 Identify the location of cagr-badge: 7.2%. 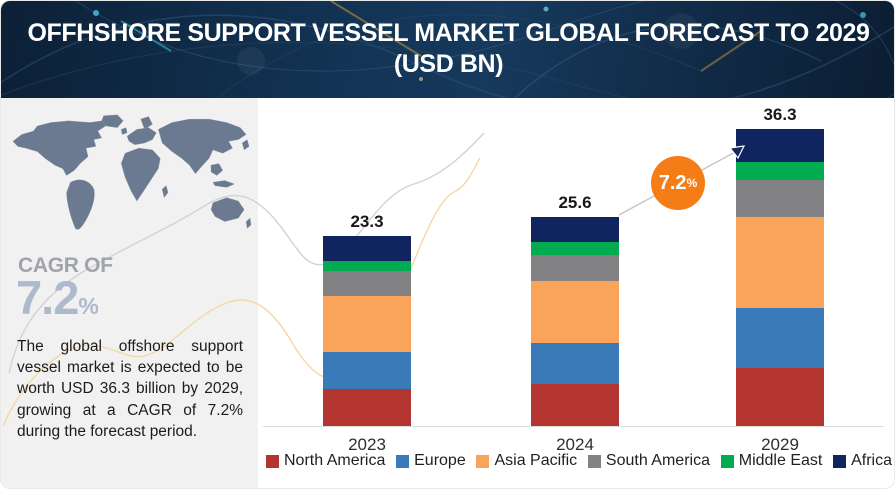
(678, 183).